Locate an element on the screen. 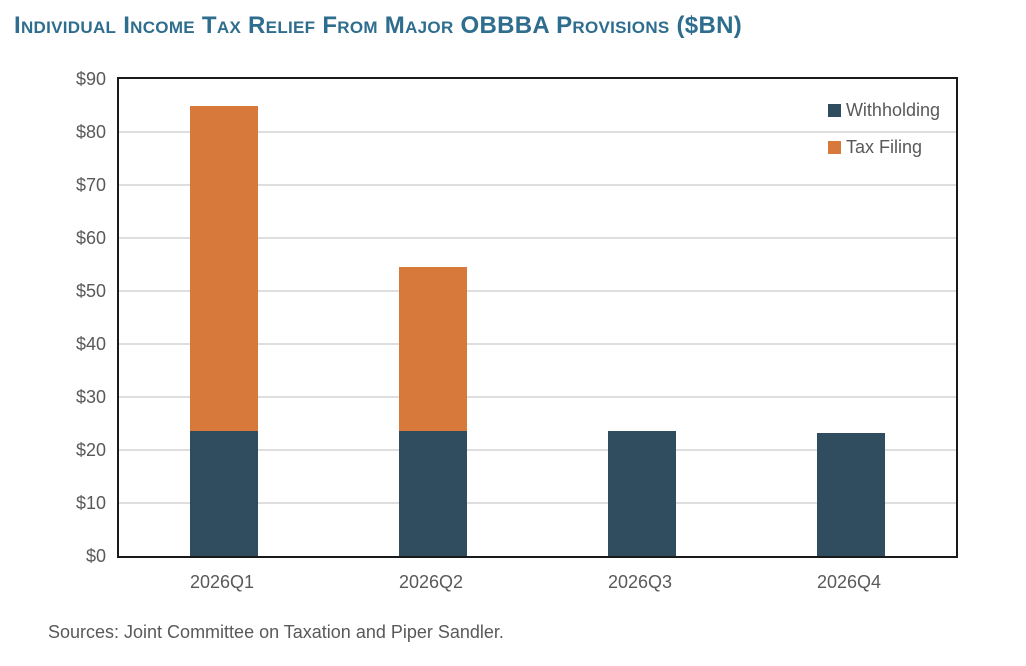  y-tick-label-10: $10 is located at coordinates (90, 503).